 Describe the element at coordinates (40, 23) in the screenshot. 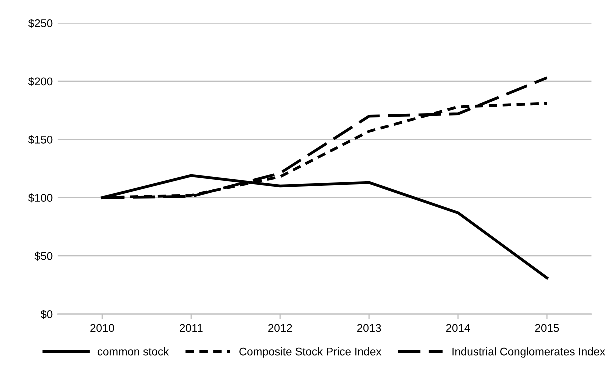

I see `y-tick-label: $250` at that location.